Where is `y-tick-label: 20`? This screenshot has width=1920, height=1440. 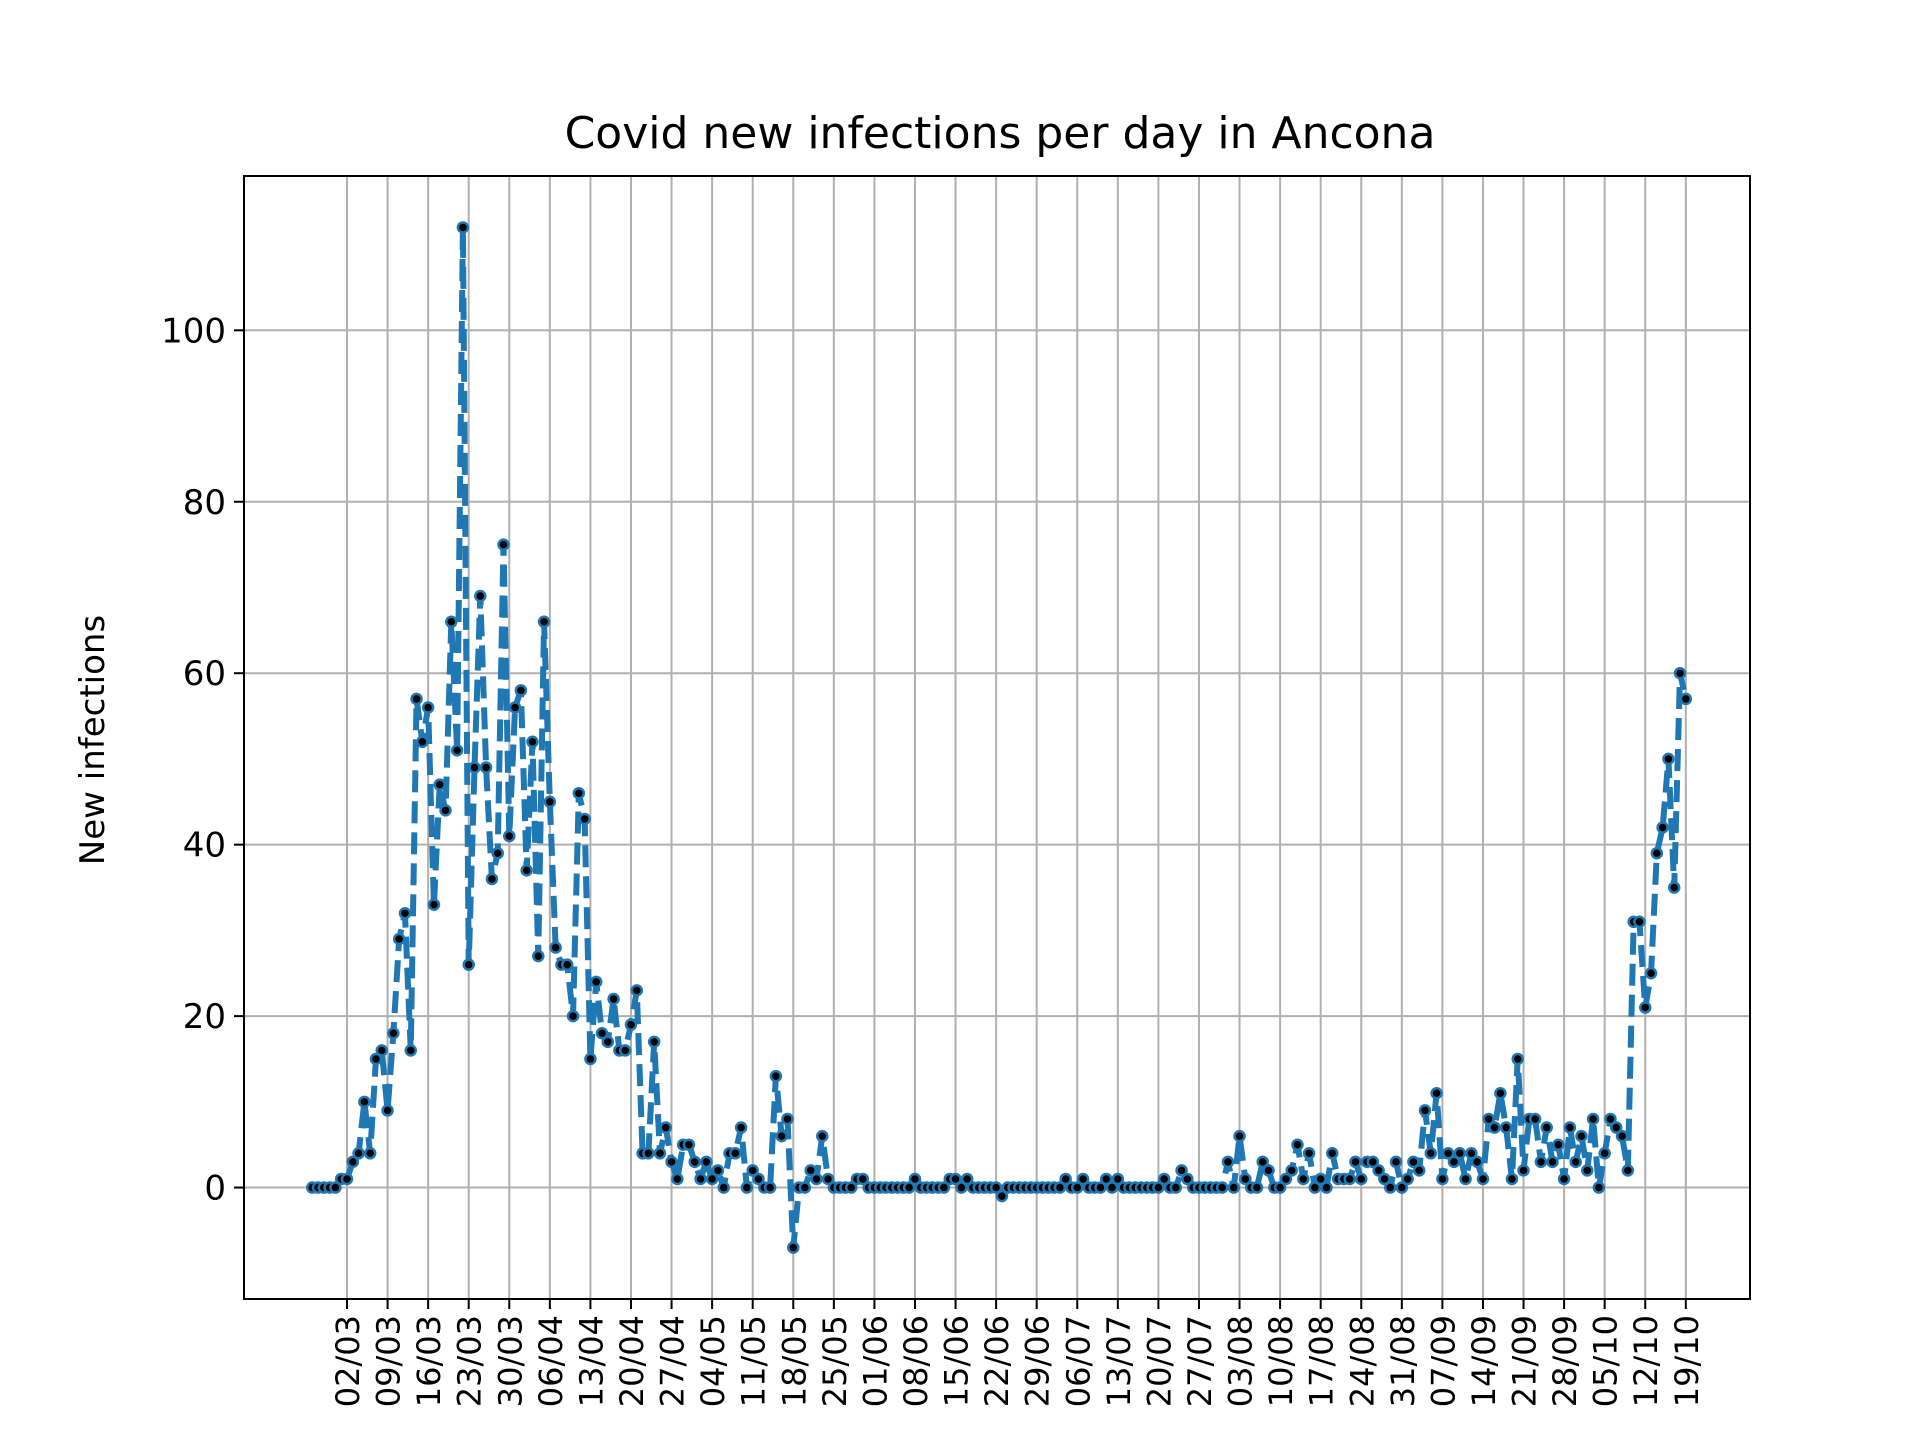
y-tick-label: 20 is located at coordinates (204, 1017).